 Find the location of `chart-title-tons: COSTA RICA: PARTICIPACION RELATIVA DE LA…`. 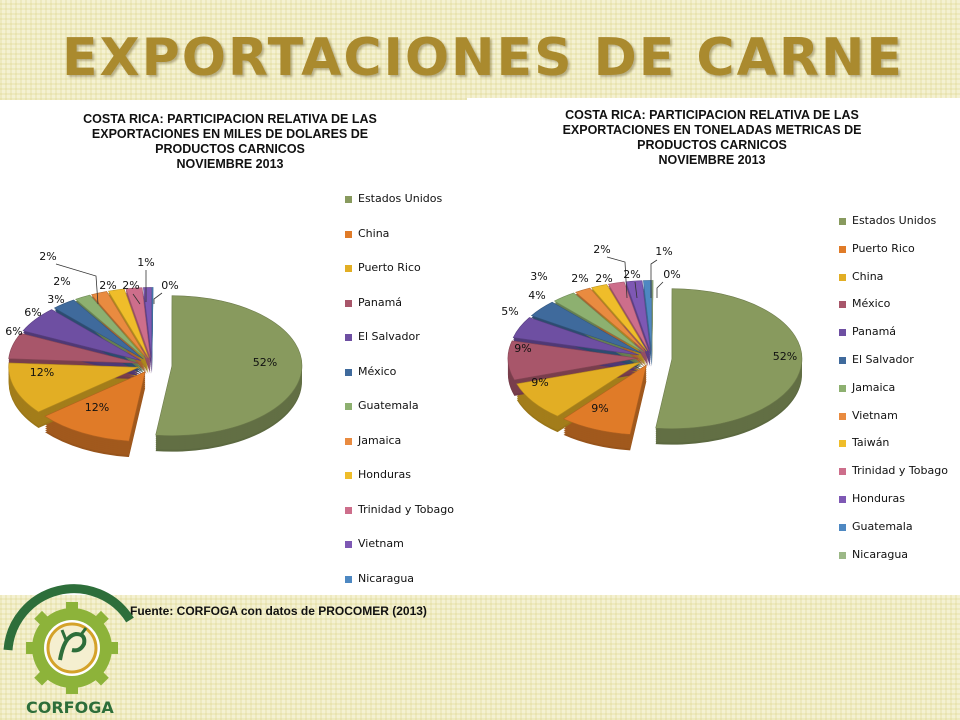

chart-title-tons: COSTA RICA: PARTICIPACION RELATIVA DE LA… is located at coordinates (712, 138).